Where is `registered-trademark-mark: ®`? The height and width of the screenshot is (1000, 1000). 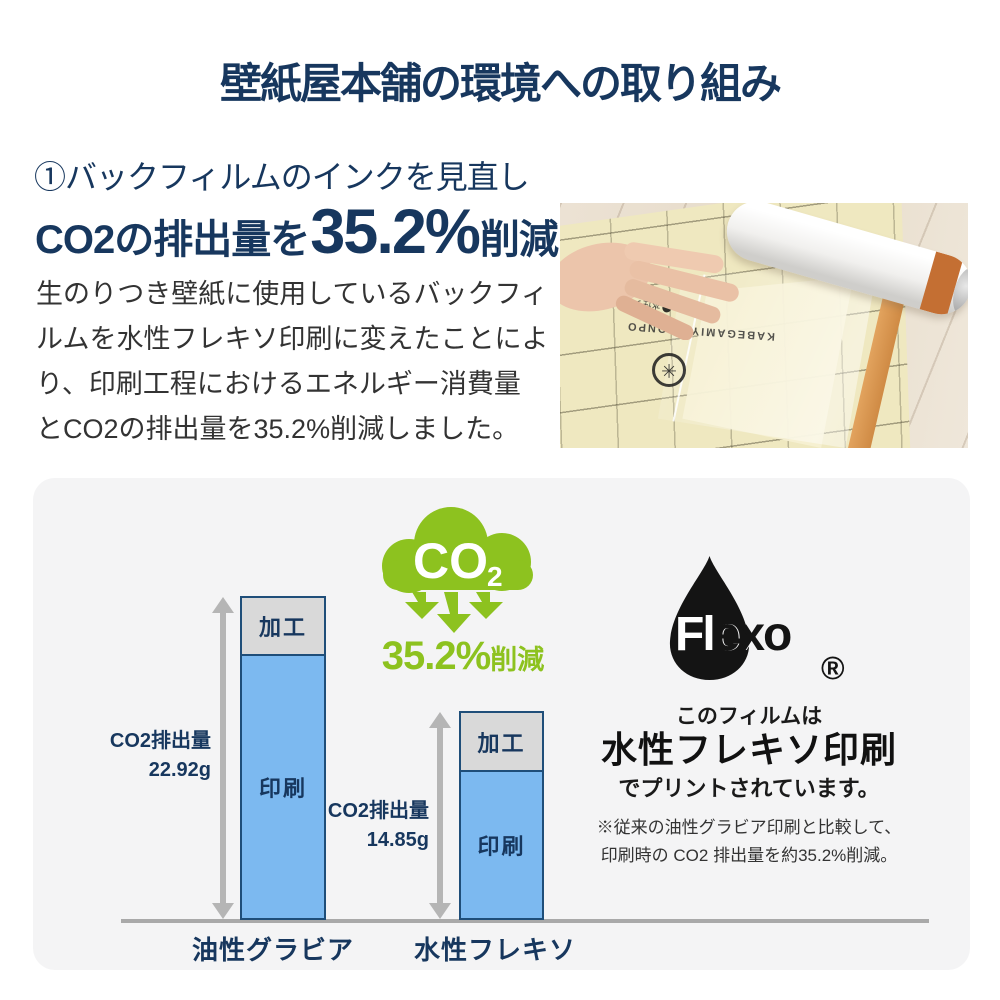
registered-trademark-mark: ® is located at coordinates (833, 668).